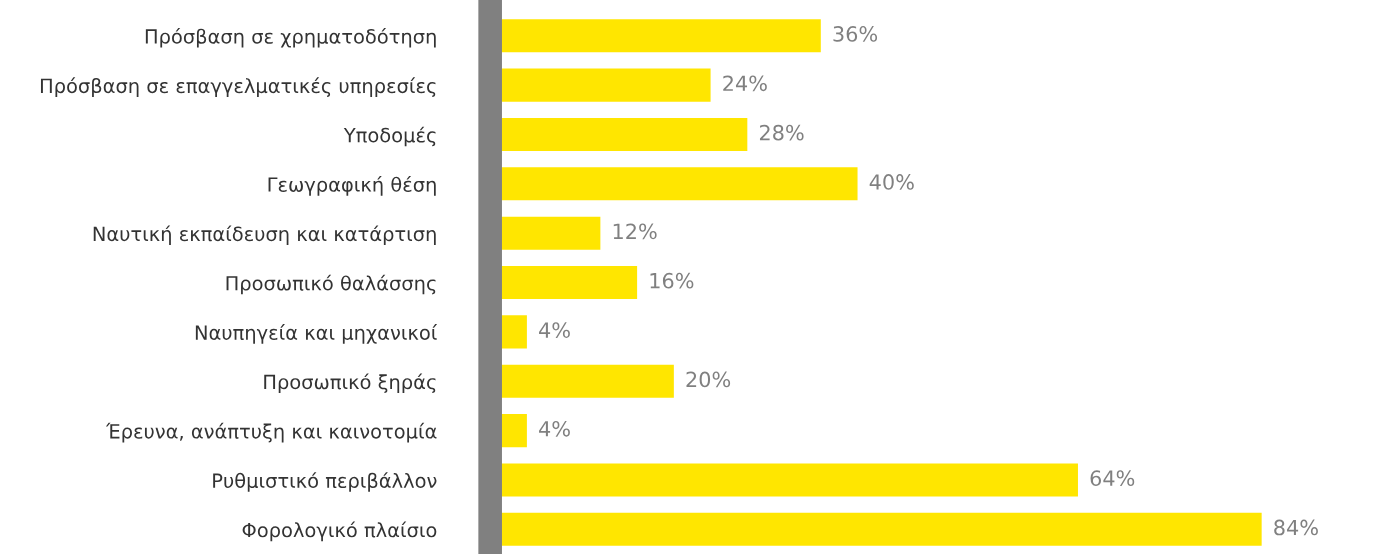  I want to click on y-tick-label: Ναυτική εκπαίδευση και κατάρτιση, so click(264, 235).